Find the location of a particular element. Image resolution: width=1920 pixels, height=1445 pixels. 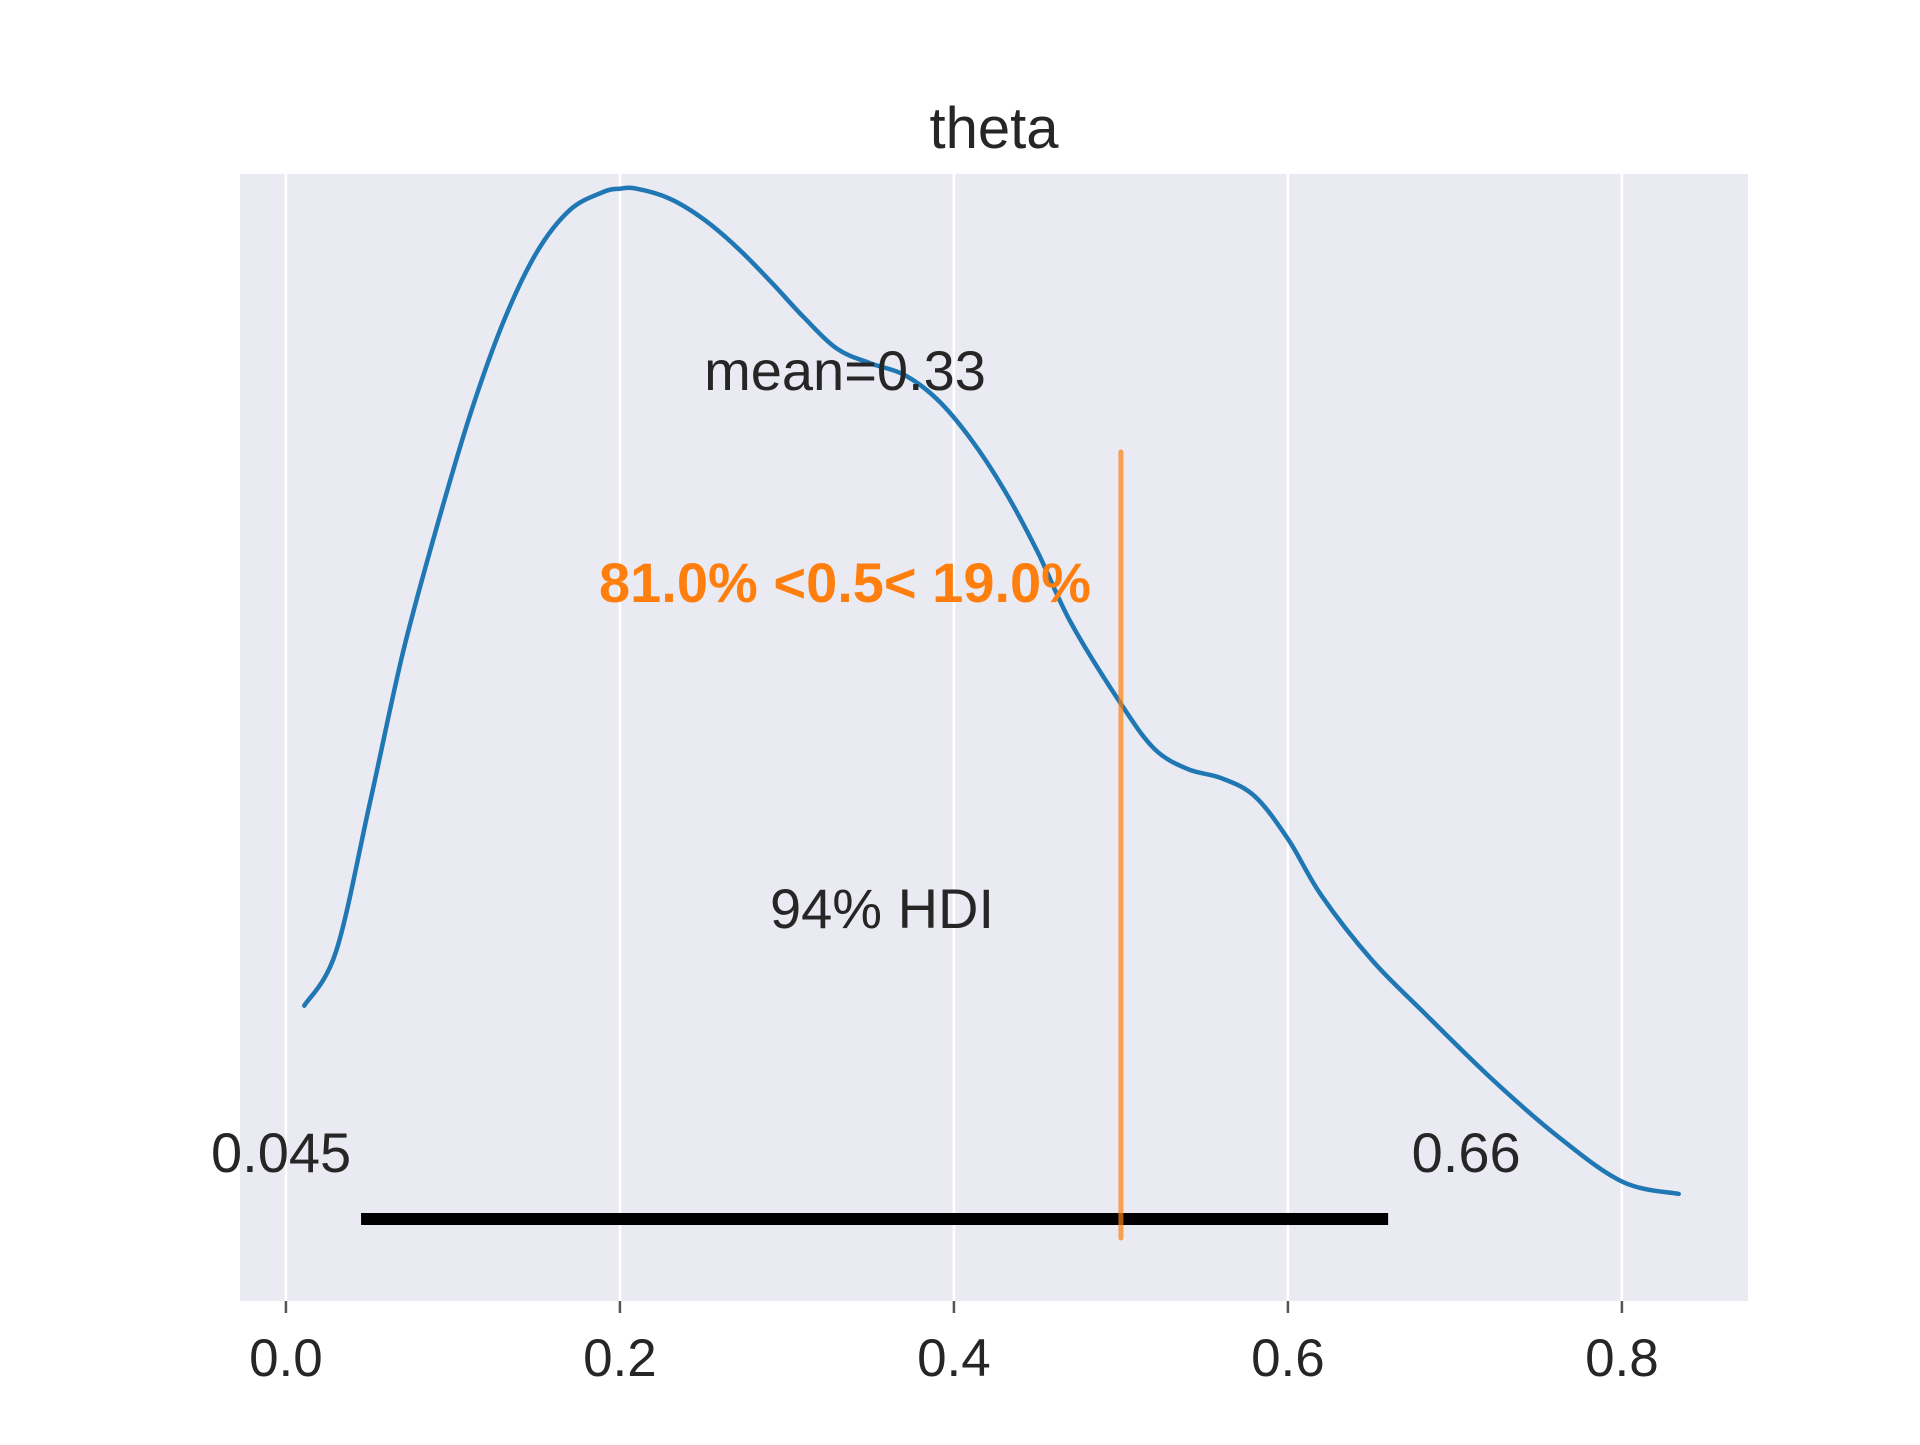

hdi-low-label: 0.045 is located at coordinates (281, 1152).